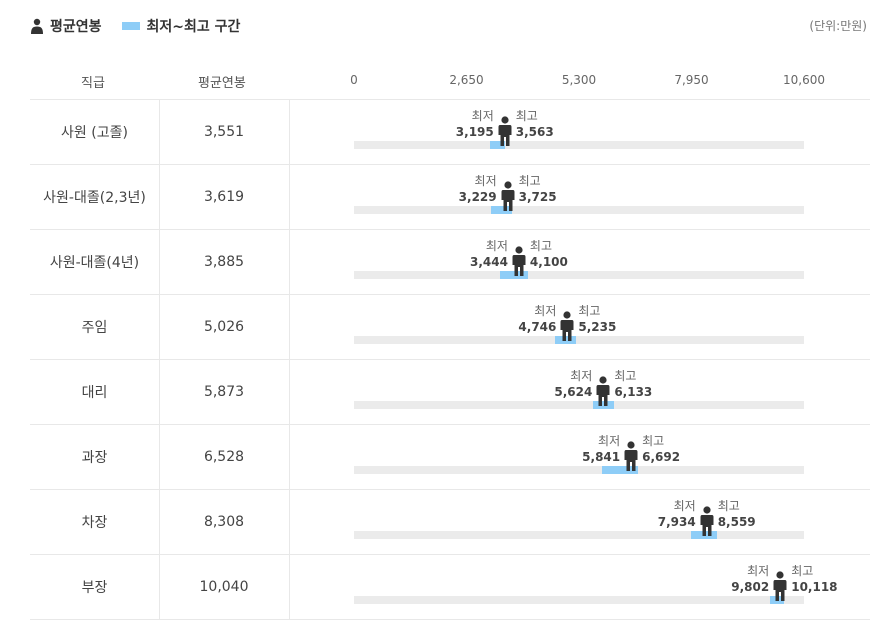 The height and width of the screenshot is (630, 887). I want to click on avg-salary-cell: 3,619, so click(224, 196).